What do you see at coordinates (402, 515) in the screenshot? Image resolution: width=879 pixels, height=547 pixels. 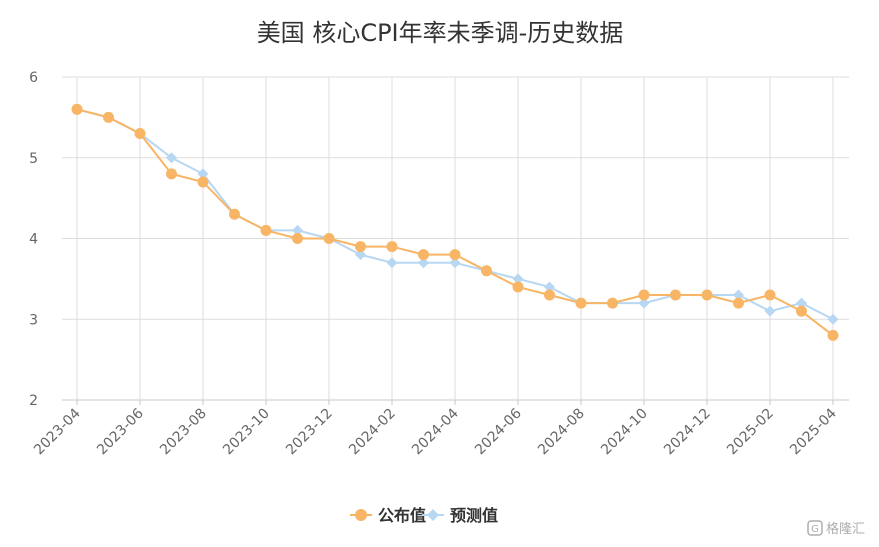 I see `legend-label: 公布值` at bounding box center [402, 515].